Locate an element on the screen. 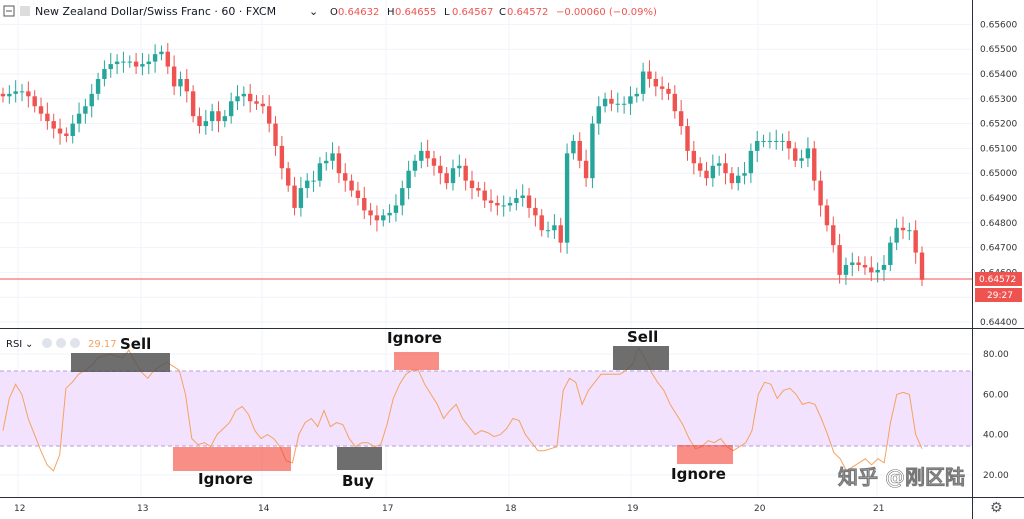 The width and height of the screenshot is (1024, 519). close-icon is located at coordinates (75, 343).